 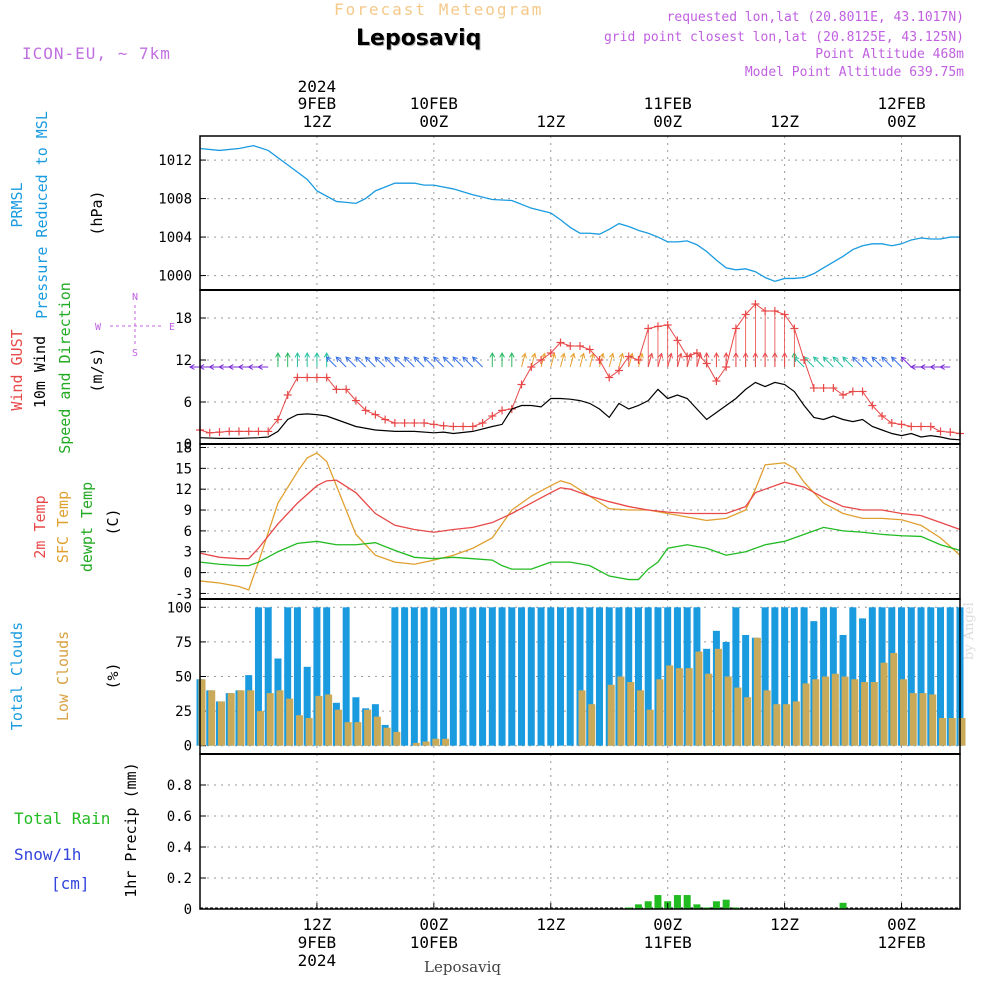 I want to click on footer-location: Leposaviq, so click(x=462, y=967).